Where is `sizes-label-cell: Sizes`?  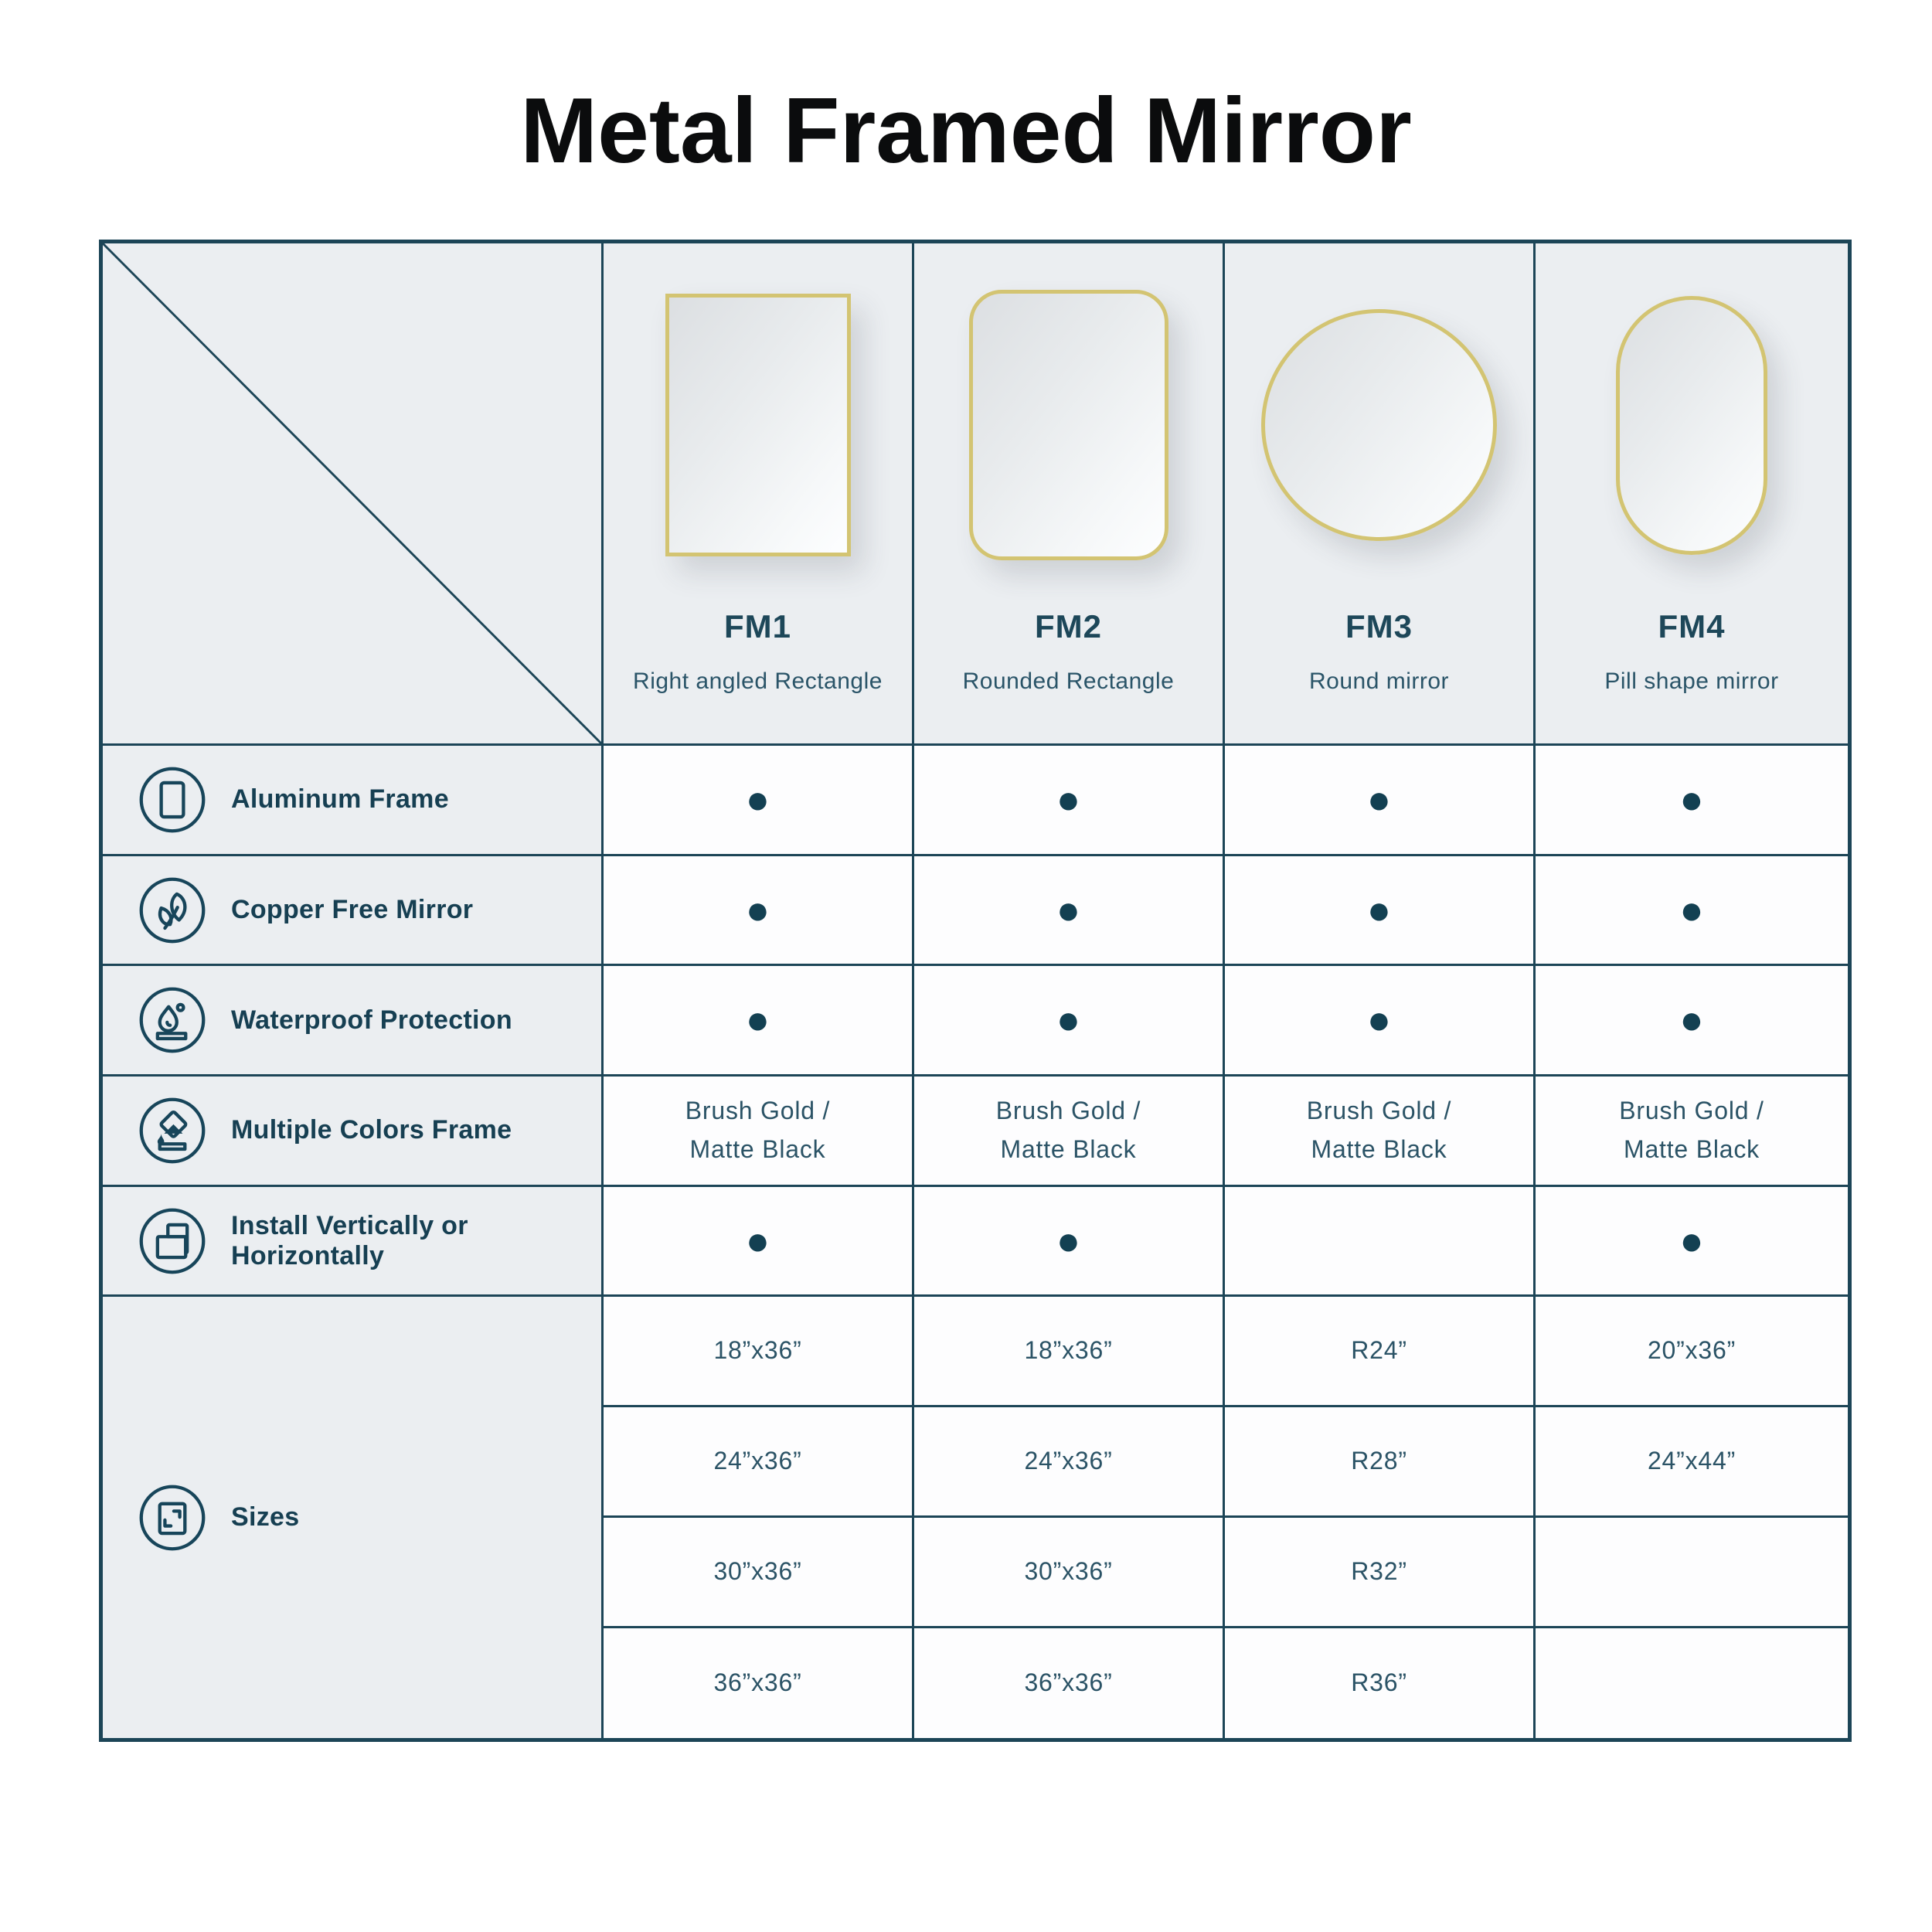 sizes-label-cell: Sizes is located at coordinates (353, 1518).